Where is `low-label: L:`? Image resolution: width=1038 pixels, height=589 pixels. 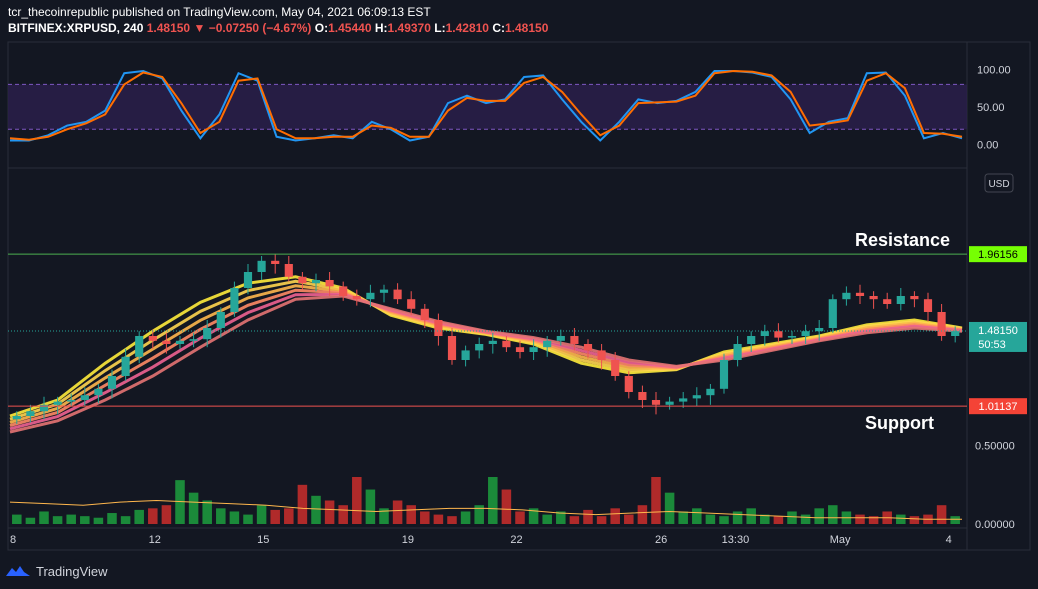
low-label: L: is located at coordinates (440, 28).